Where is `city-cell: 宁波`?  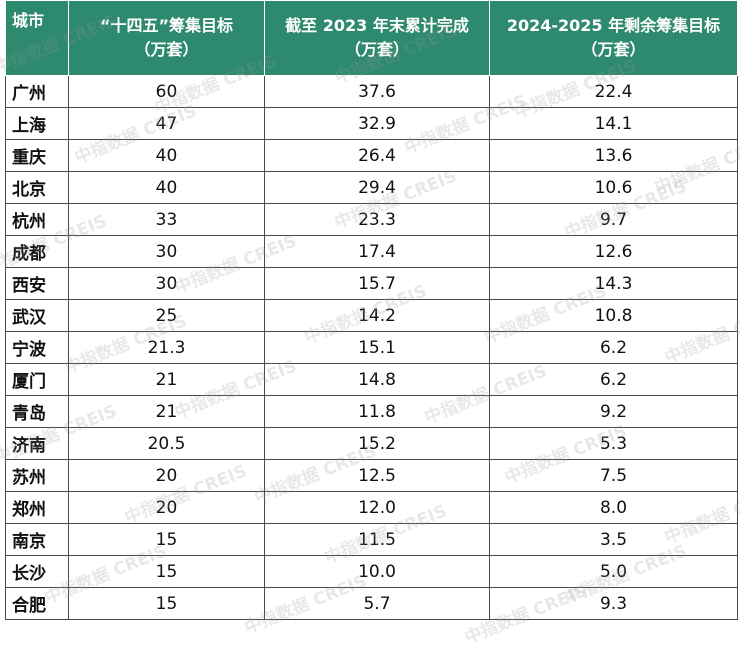 city-cell: 宁波 is located at coordinates (37, 347).